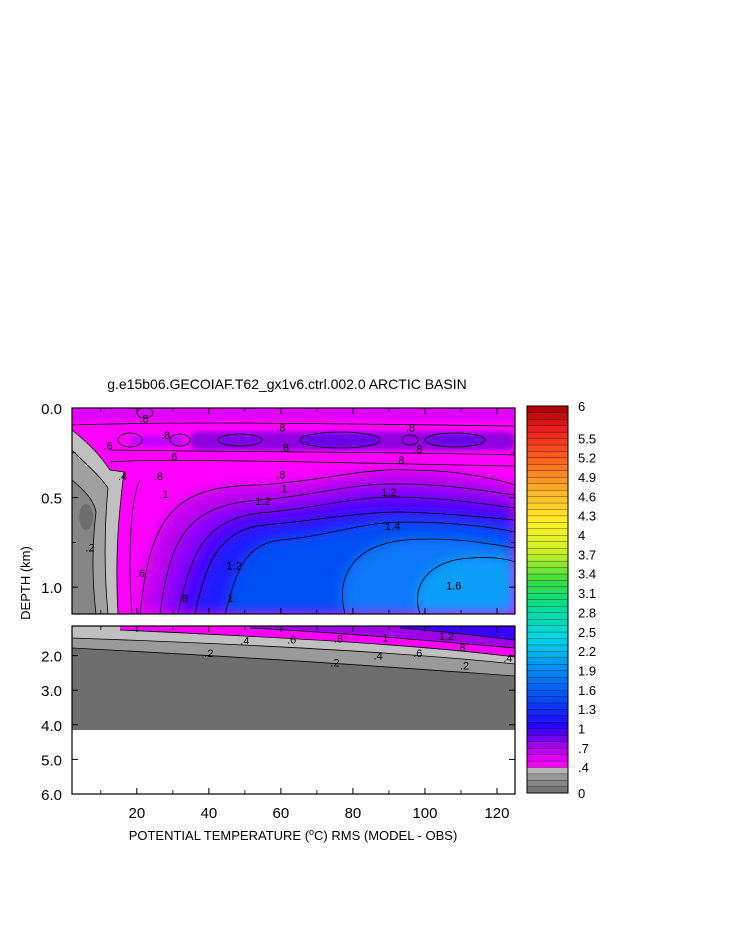 Image resolution: width=733 pixels, height=945 pixels. What do you see at coordinates (51, 588) in the screenshot?
I see `y-tick-label: 1.0` at bounding box center [51, 588].